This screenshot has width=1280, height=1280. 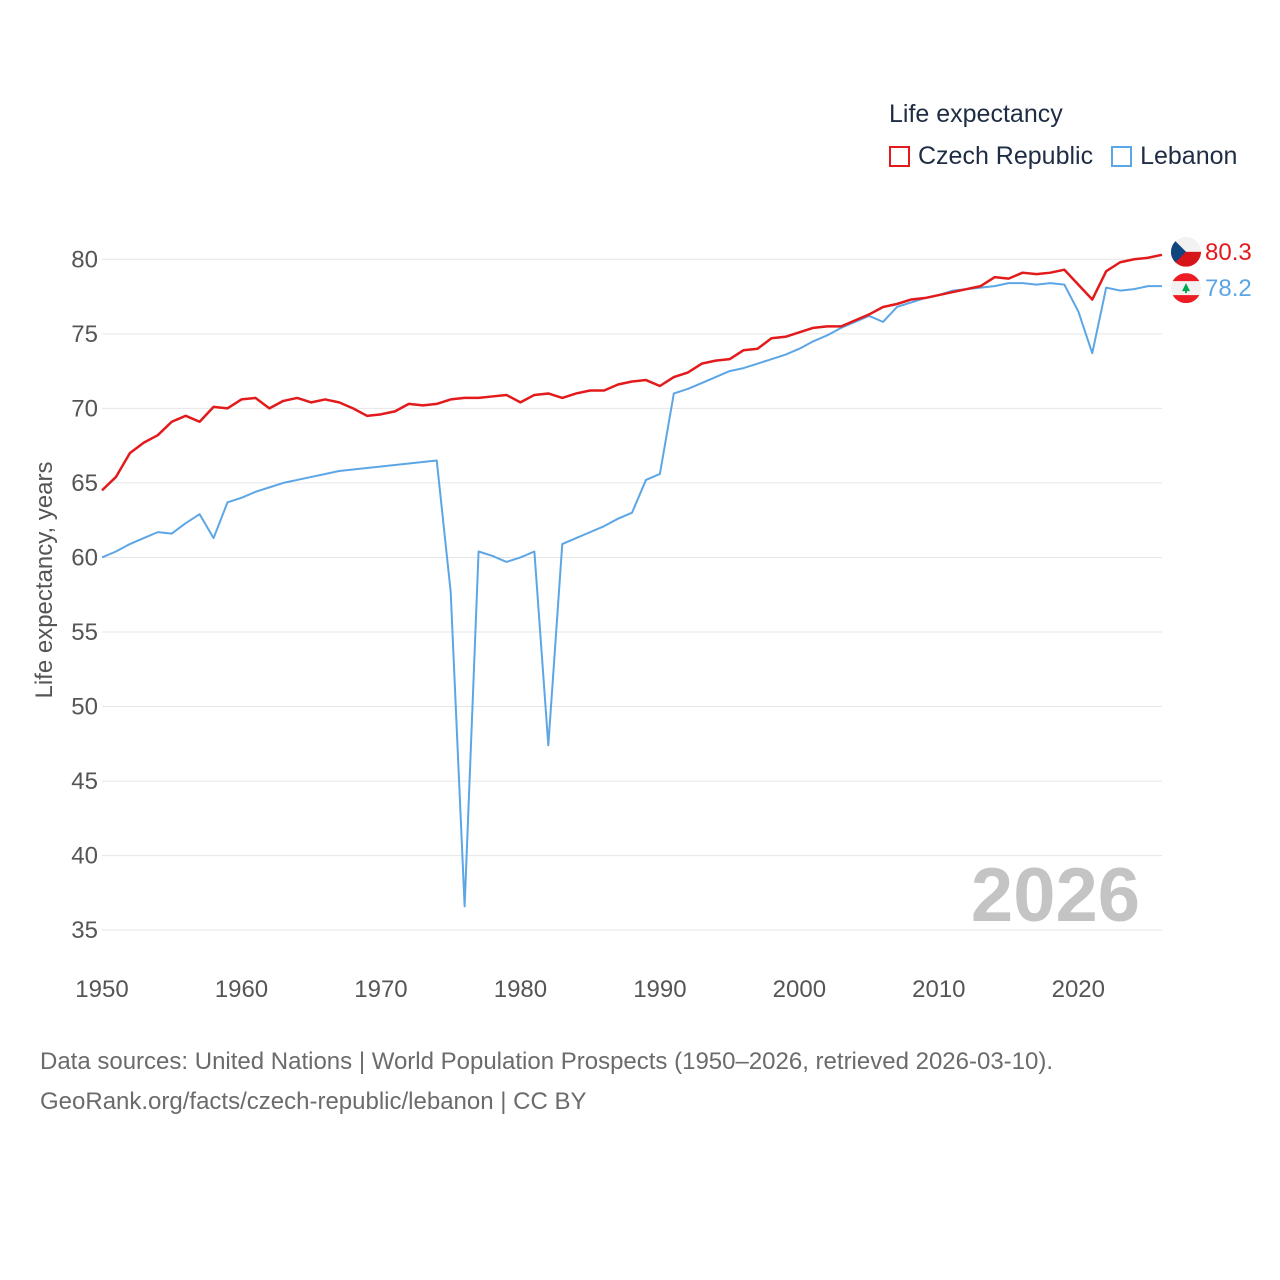 I want to click on x-tick-label-1960: 1960, so click(x=241, y=989).